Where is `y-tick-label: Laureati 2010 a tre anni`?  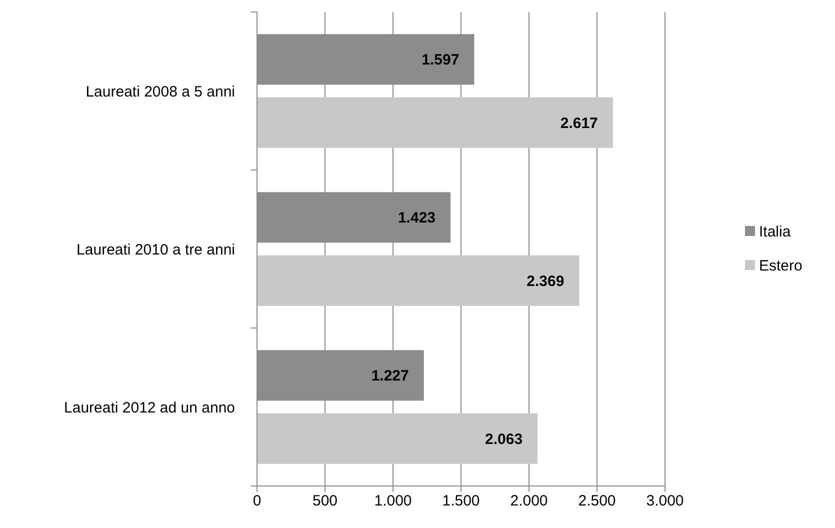
y-tick-label: Laureati 2010 a tre anni is located at coordinates (155, 249).